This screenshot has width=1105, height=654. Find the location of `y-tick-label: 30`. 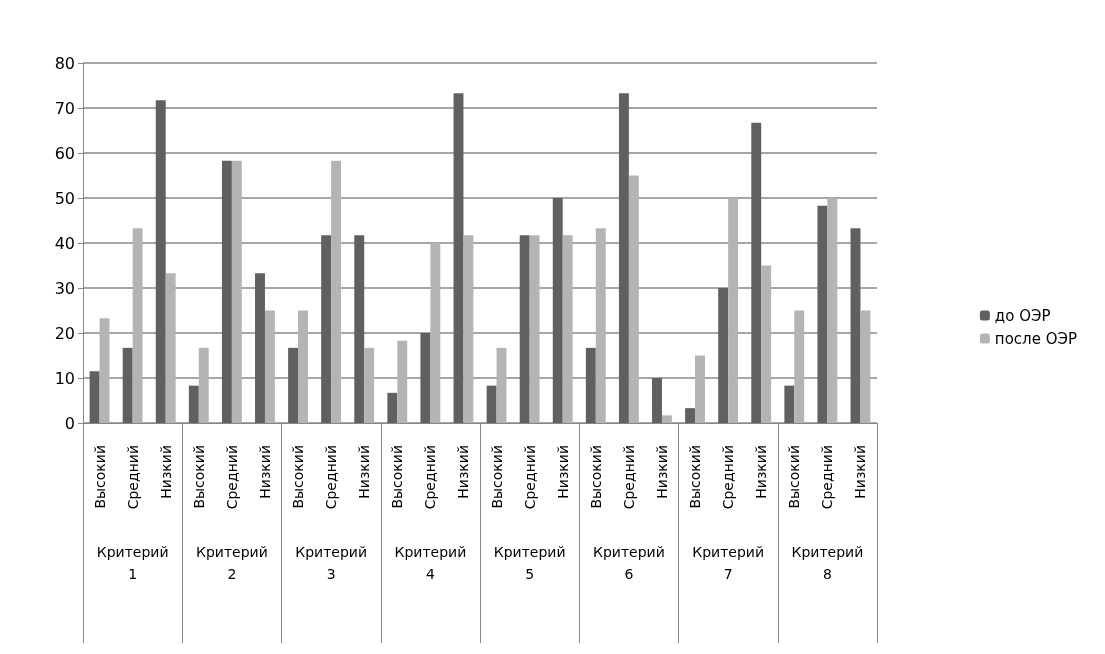

y-tick-label: 30 is located at coordinates (64, 288).